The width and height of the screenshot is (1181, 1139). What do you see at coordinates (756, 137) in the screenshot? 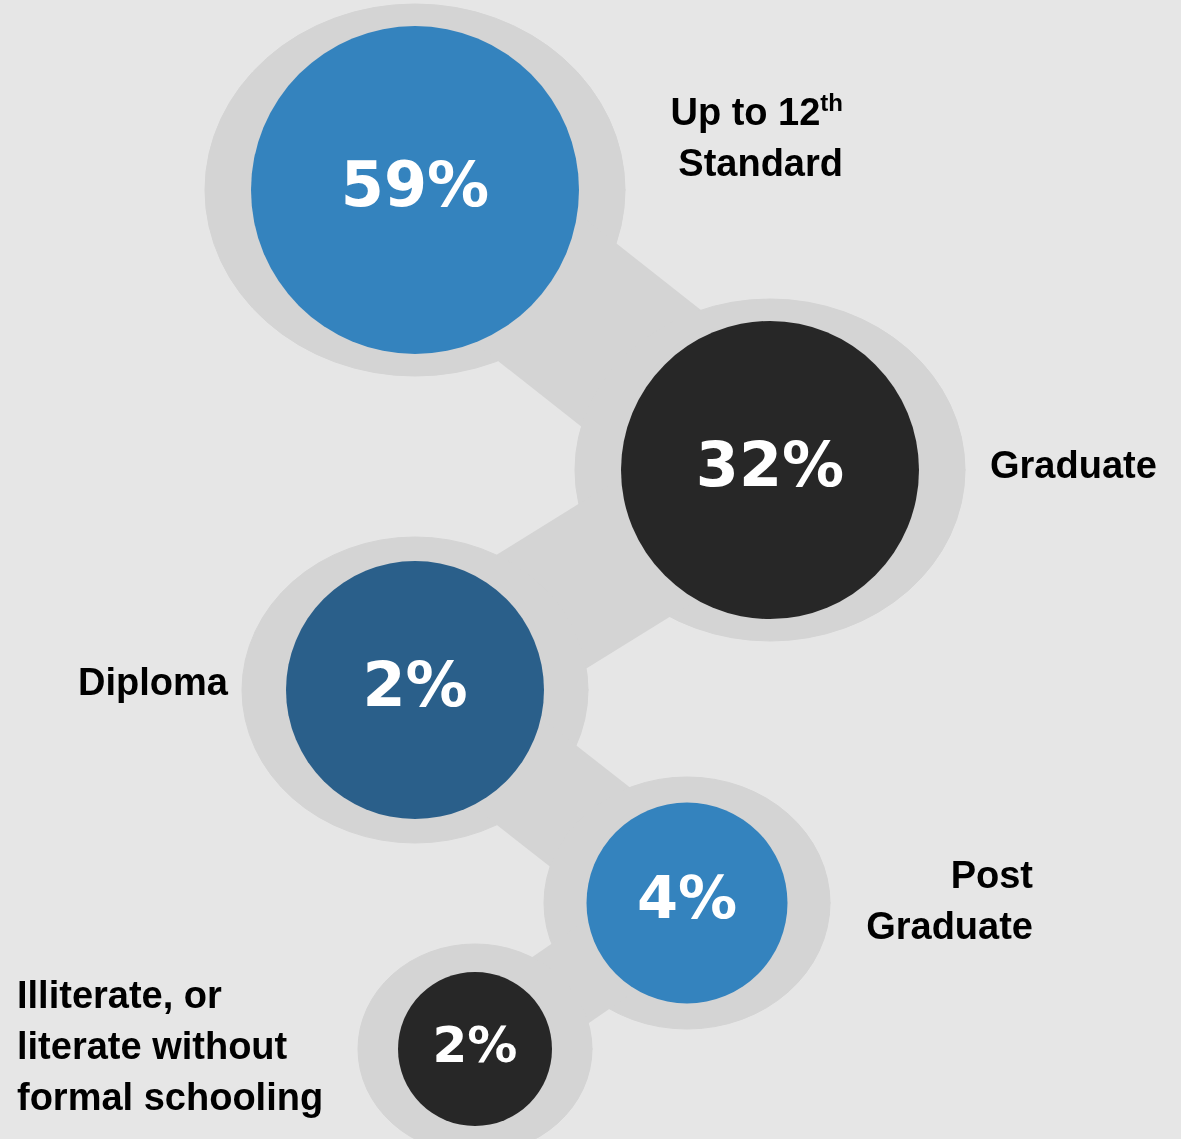
I see `category-label: Up to 12$^{th}$ Standard` at bounding box center [756, 137].